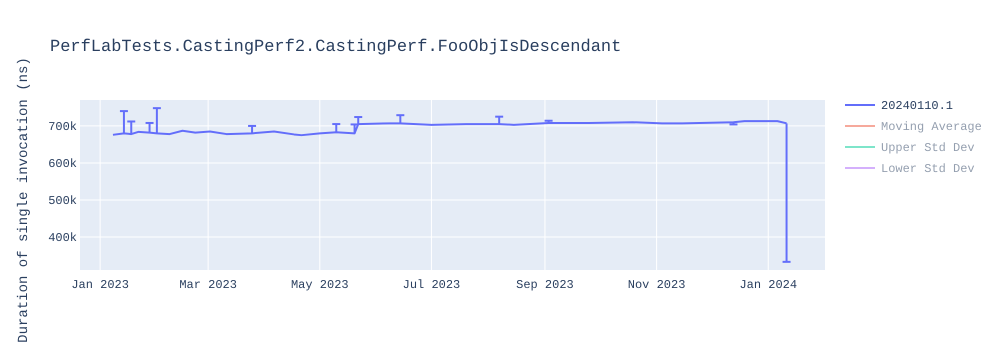 The width and height of the screenshot is (1000, 350). What do you see at coordinates (24, 200) in the screenshot?
I see `y-axis-title: Duration of single invocation (ns)` at bounding box center [24, 200].